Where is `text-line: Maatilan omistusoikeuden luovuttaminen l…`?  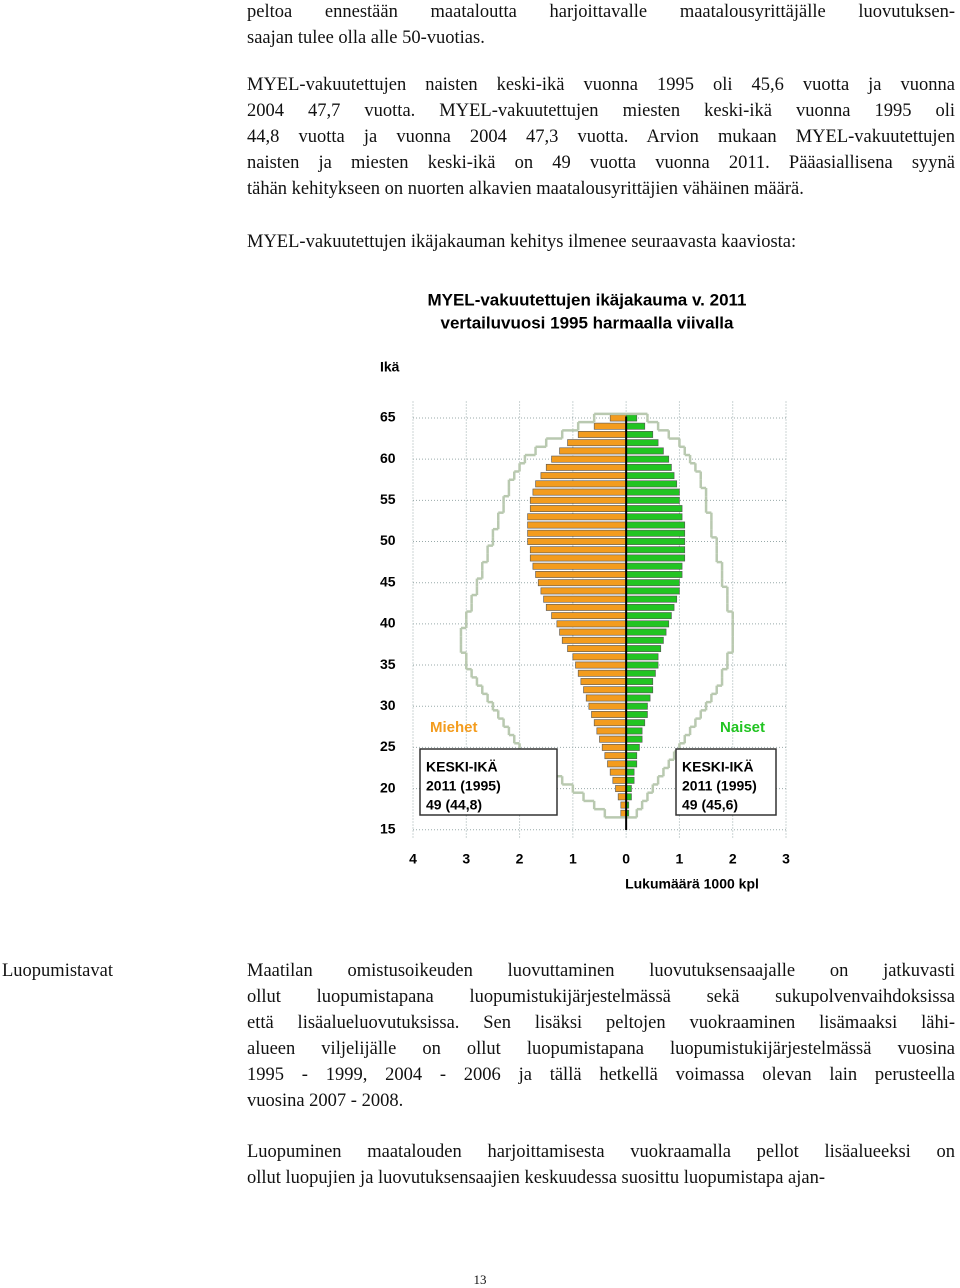
text-line: Maatilan omistusoikeuden luovuttaminen l… is located at coordinates (601, 971).